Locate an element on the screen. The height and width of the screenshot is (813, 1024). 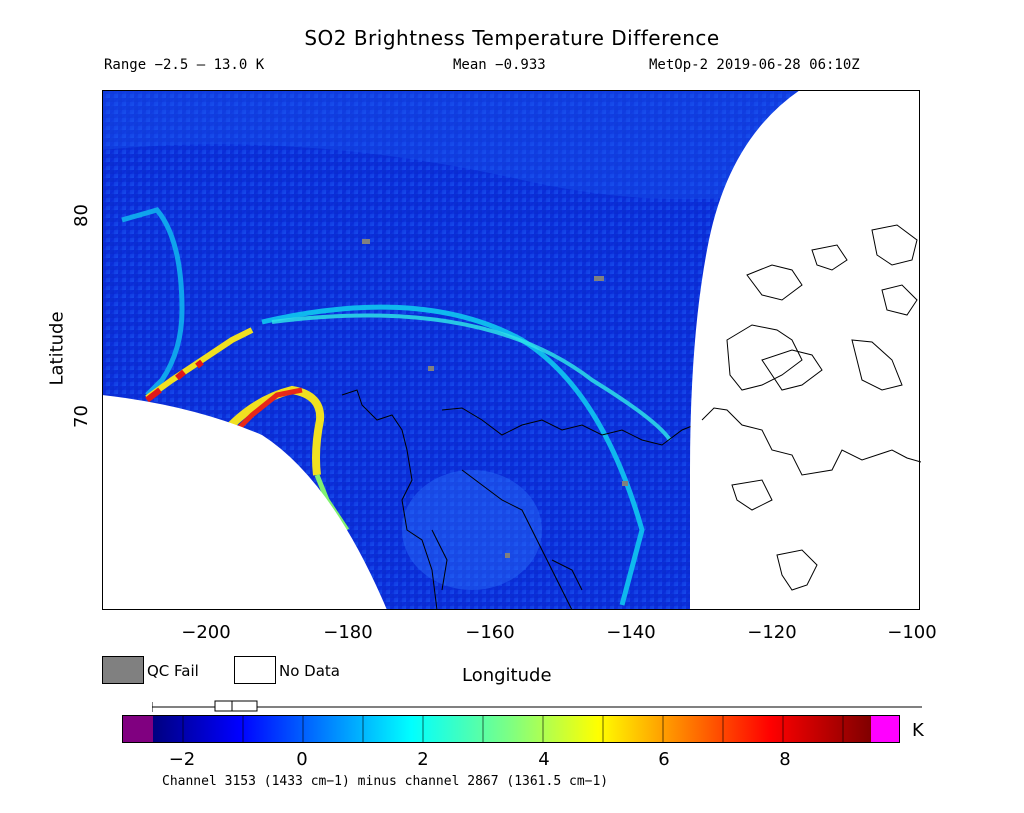
x-tick: −200 is located at coordinates (206, 632).